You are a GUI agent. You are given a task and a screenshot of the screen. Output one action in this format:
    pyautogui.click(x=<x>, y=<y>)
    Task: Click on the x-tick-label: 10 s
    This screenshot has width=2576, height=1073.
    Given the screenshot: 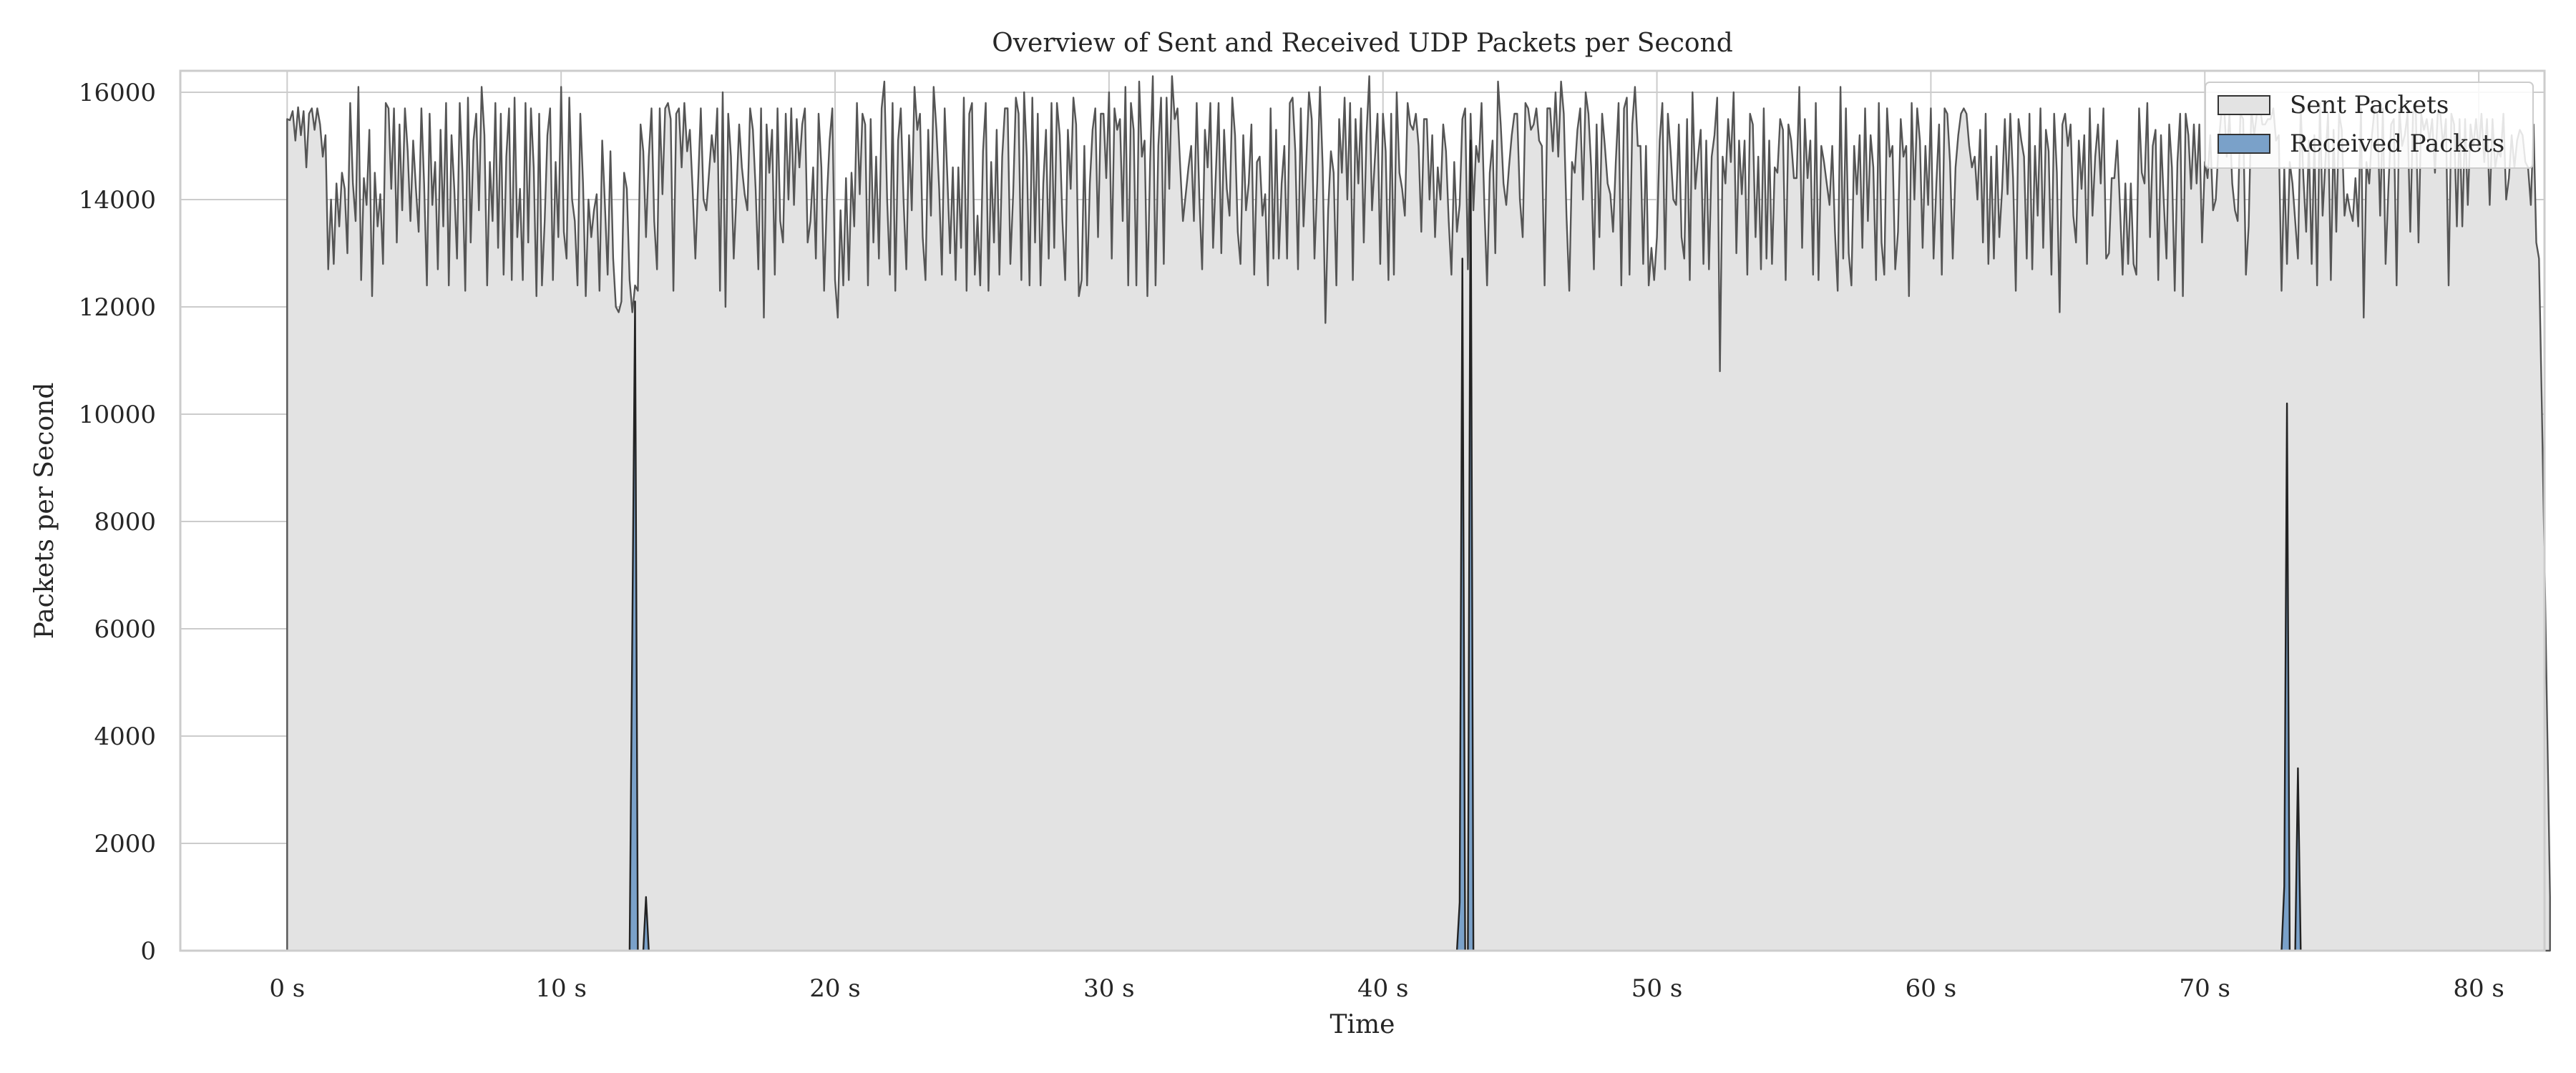 What is the action you would take?
    pyautogui.click(x=561, y=989)
    